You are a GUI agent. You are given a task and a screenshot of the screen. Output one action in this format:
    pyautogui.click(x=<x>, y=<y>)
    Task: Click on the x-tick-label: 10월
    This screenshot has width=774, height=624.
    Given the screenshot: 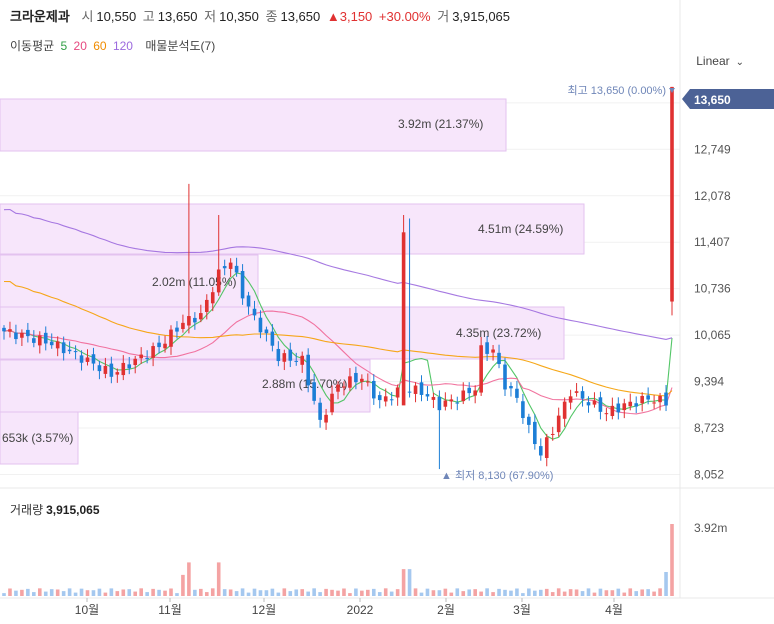 What is the action you would take?
    pyautogui.click(x=87, y=610)
    